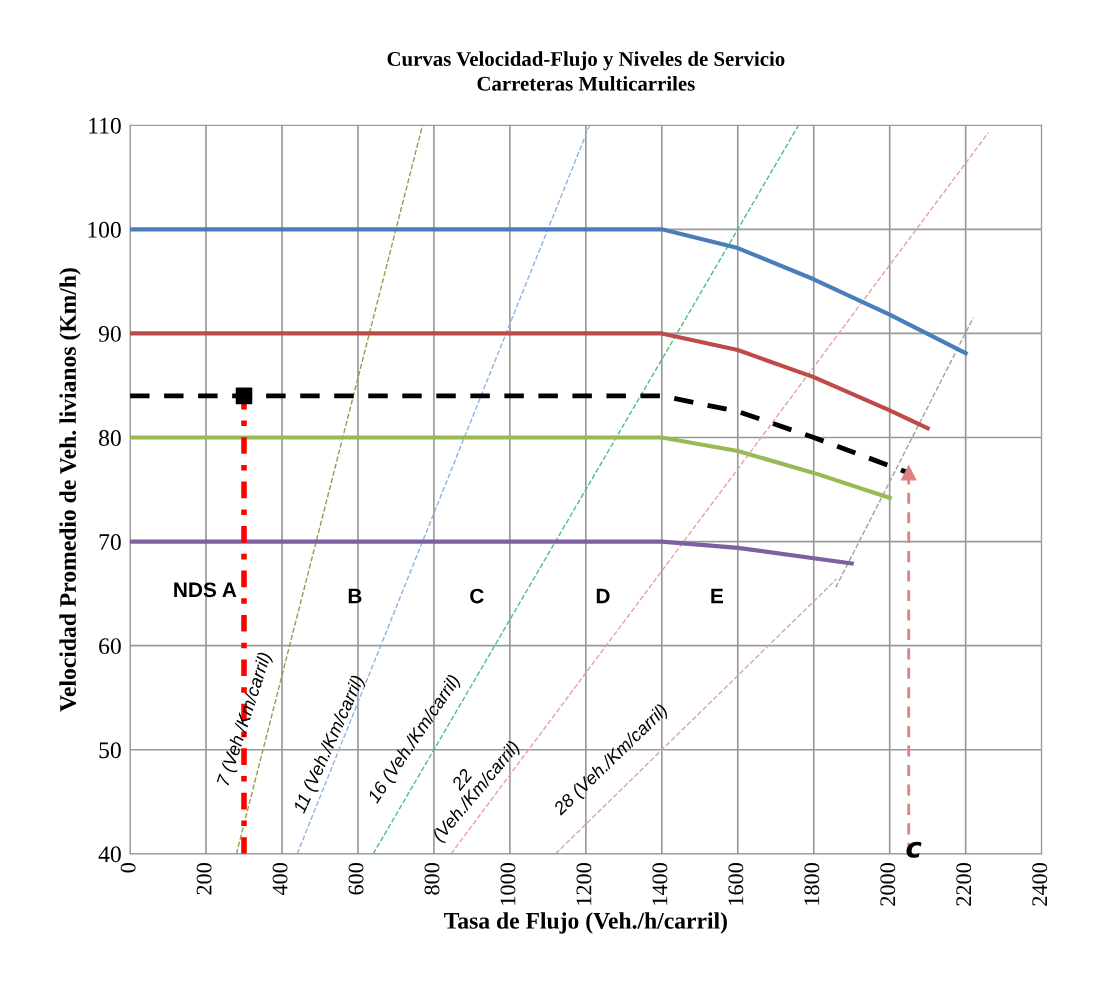 This screenshot has width=1093, height=994. What do you see at coordinates (603, 596) in the screenshot?
I see `annotation: D` at bounding box center [603, 596].